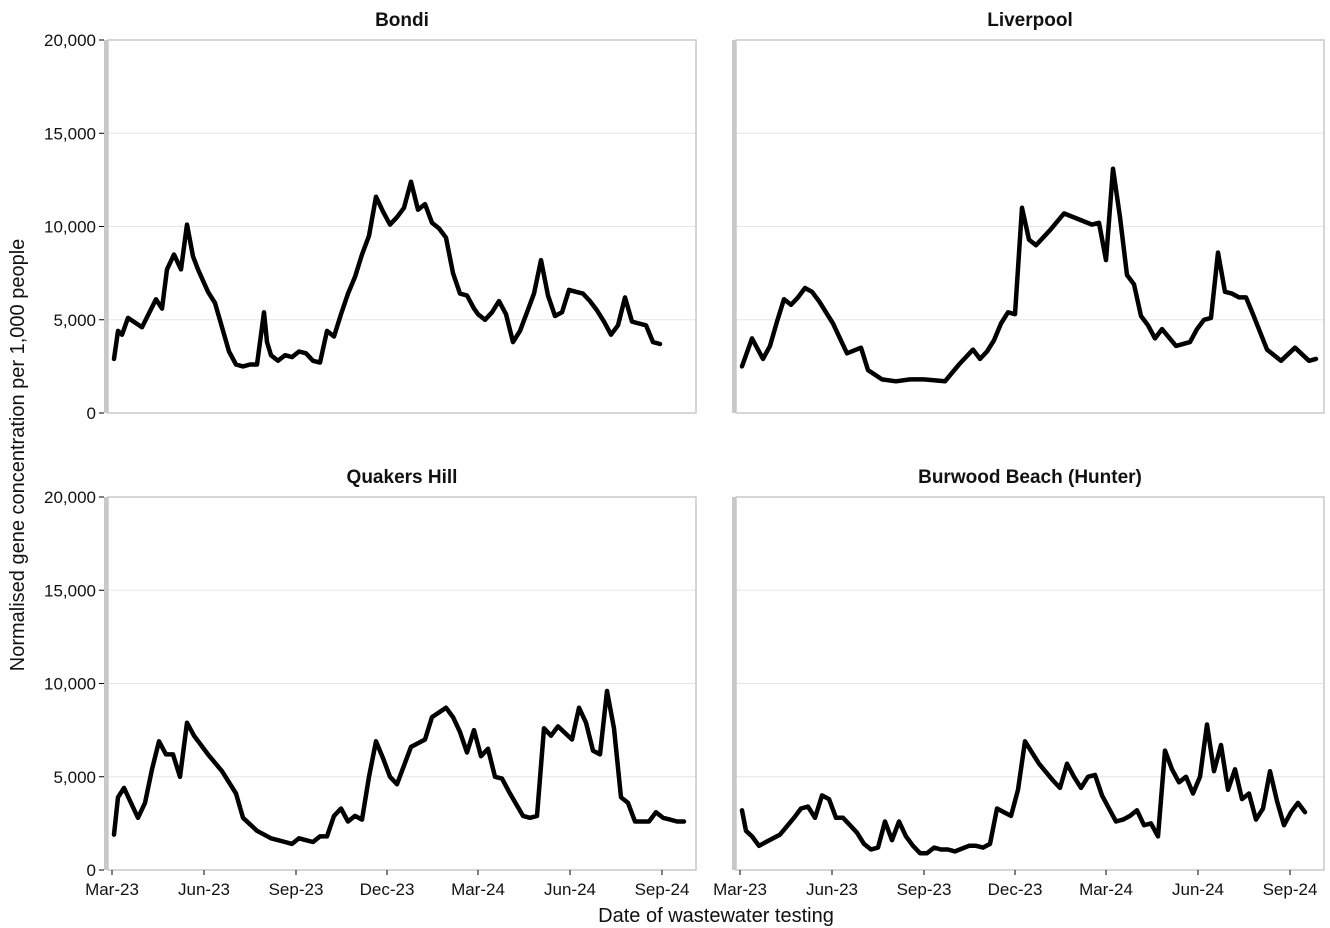  I want to click on x-axis-title: Date of wastewater testing, so click(716, 916).